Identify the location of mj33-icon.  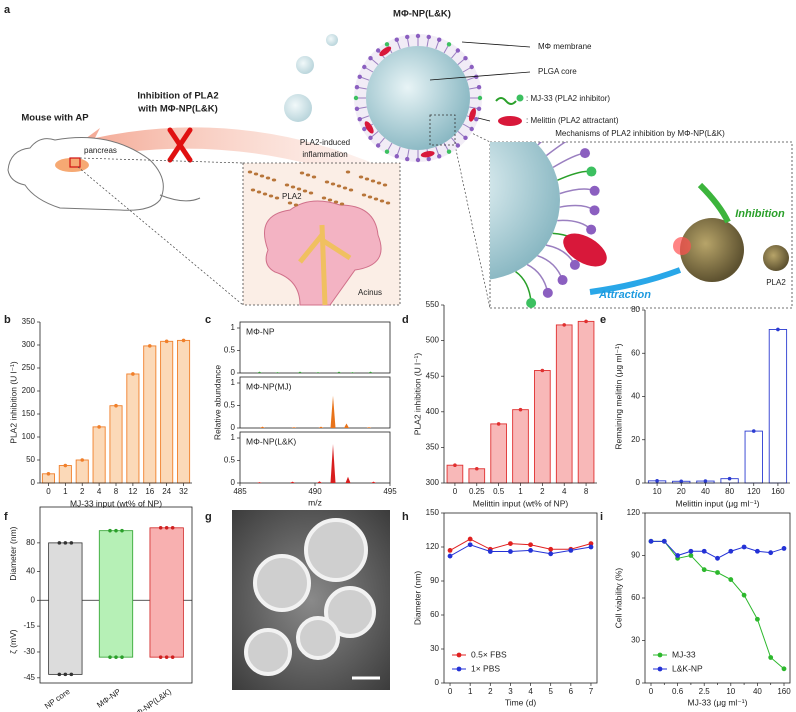
(506, 101).